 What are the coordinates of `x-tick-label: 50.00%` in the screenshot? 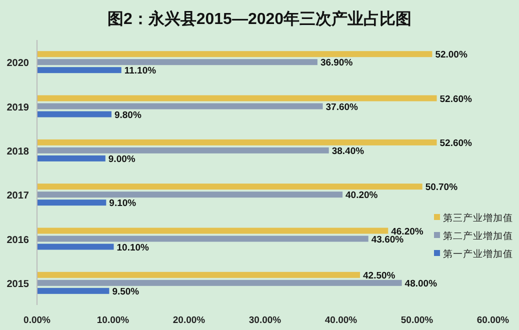 It's located at (417, 320).